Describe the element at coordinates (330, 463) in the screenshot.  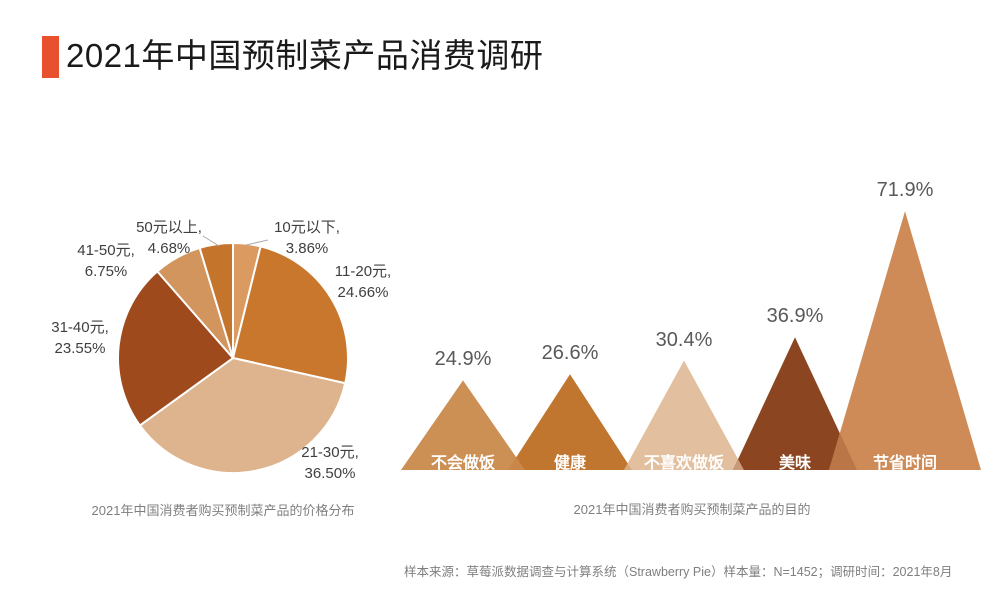
I see `pie-label-21-30-yuan: 21-30元, 36.50%` at that location.